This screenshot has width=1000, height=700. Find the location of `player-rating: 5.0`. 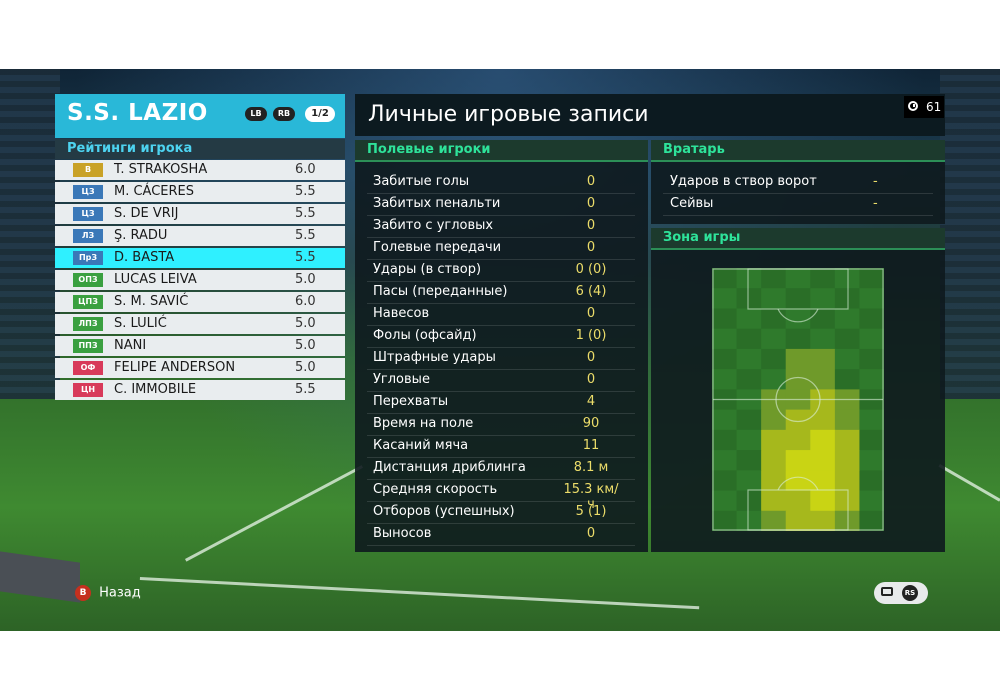

player-rating: 5.0 is located at coordinates (305, 279).